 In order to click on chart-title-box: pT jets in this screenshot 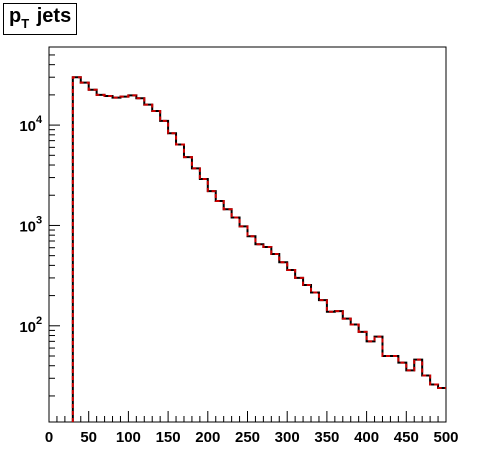, I will do `click(40, 19)`.